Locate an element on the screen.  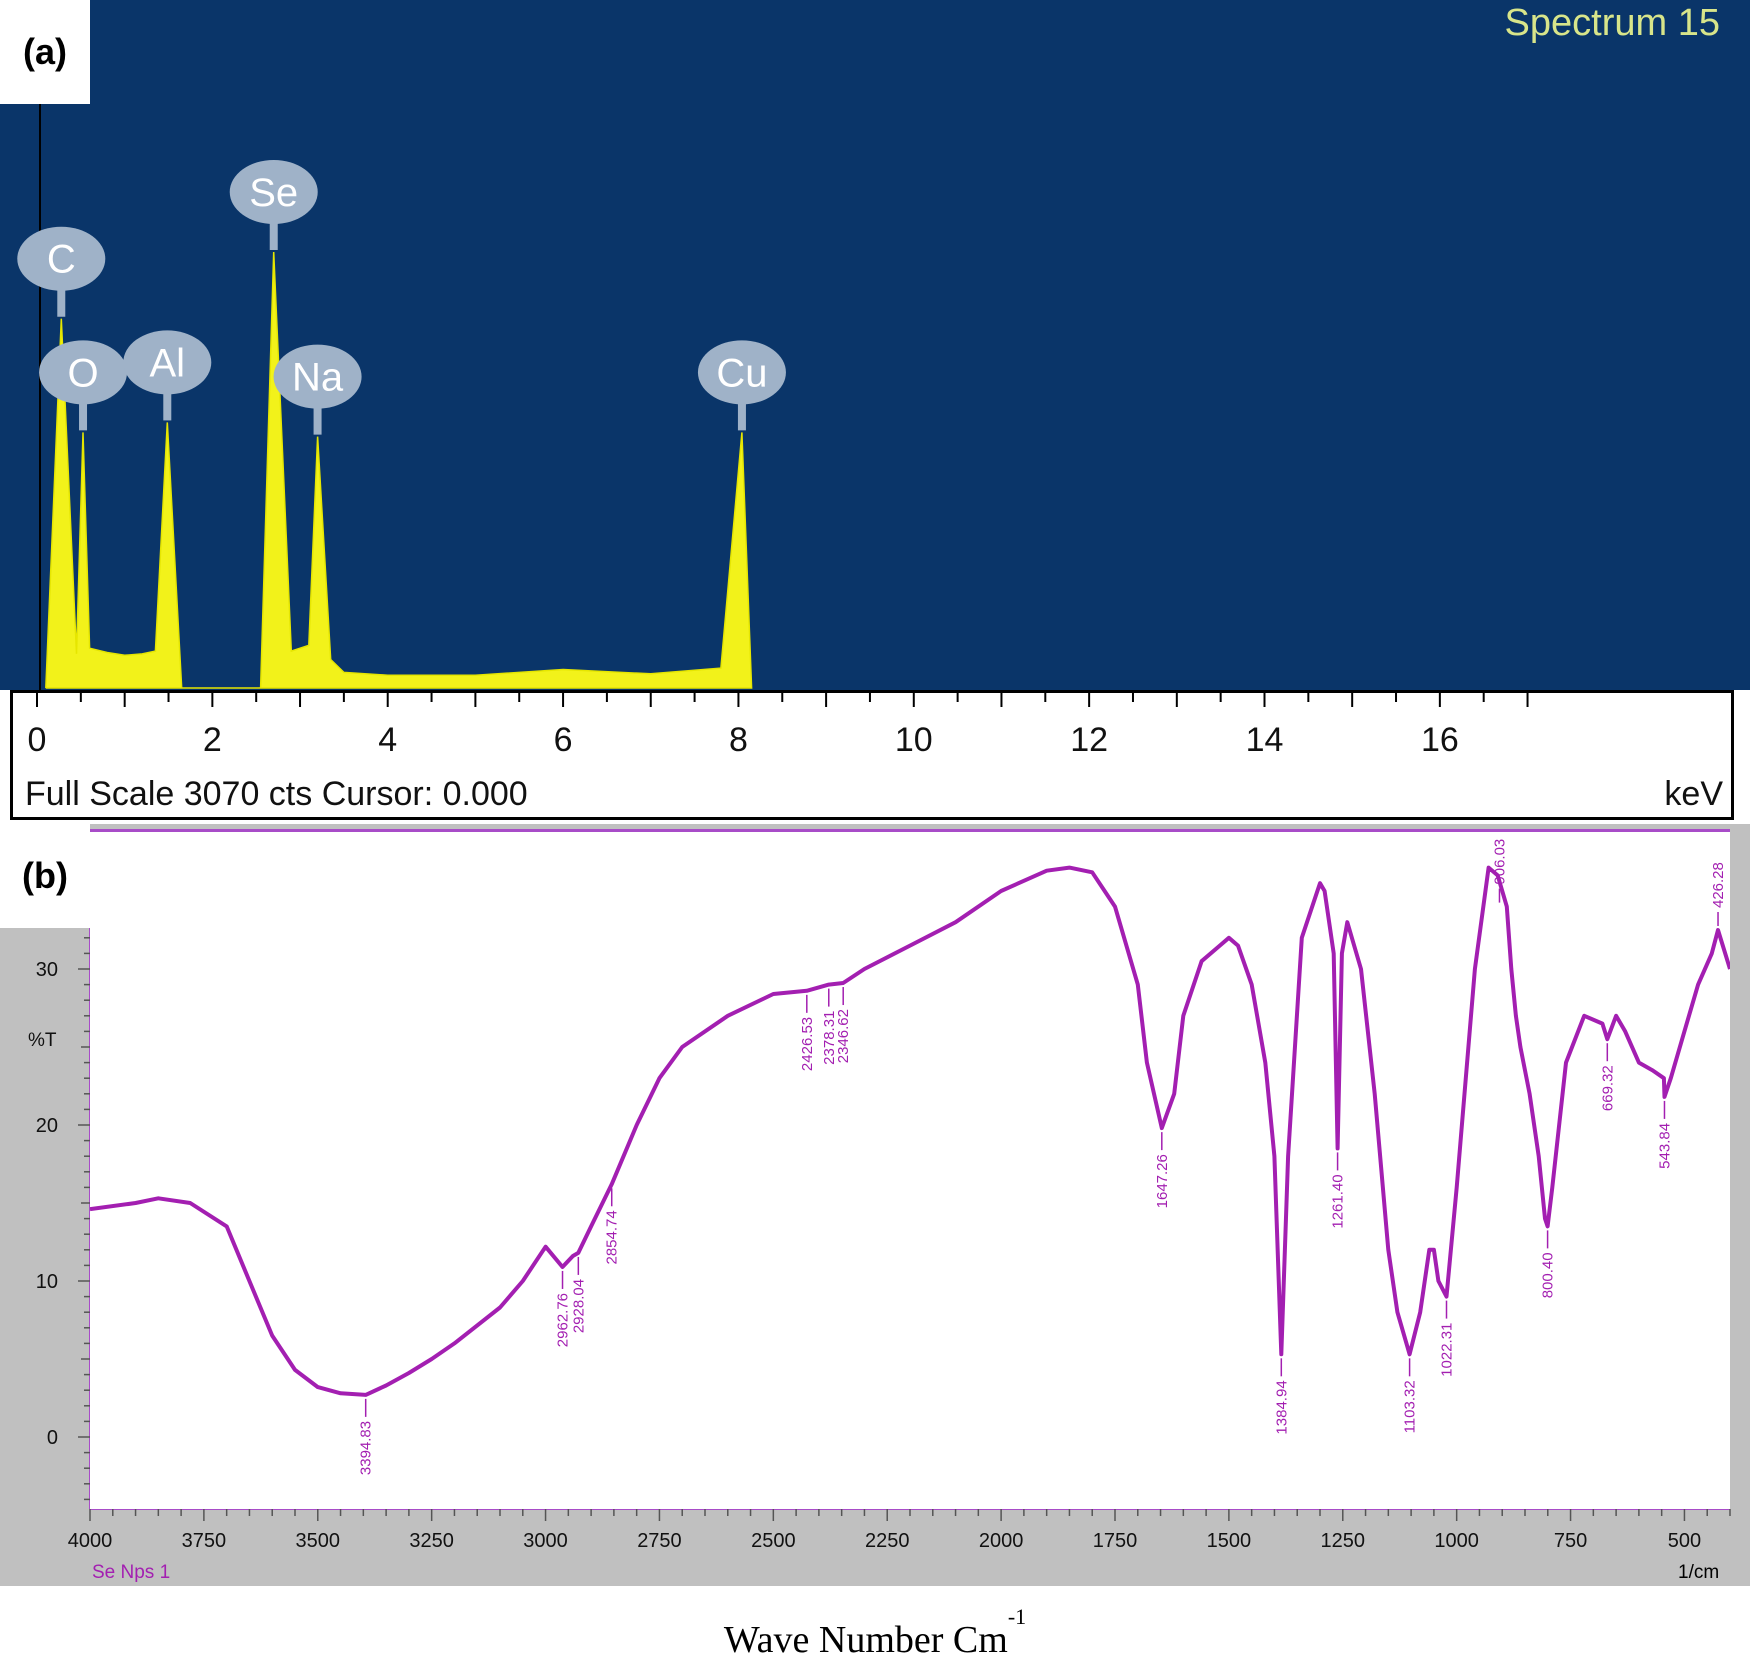
ftir-peak-label: 2928.04 is located at coordinates (578, 1294).